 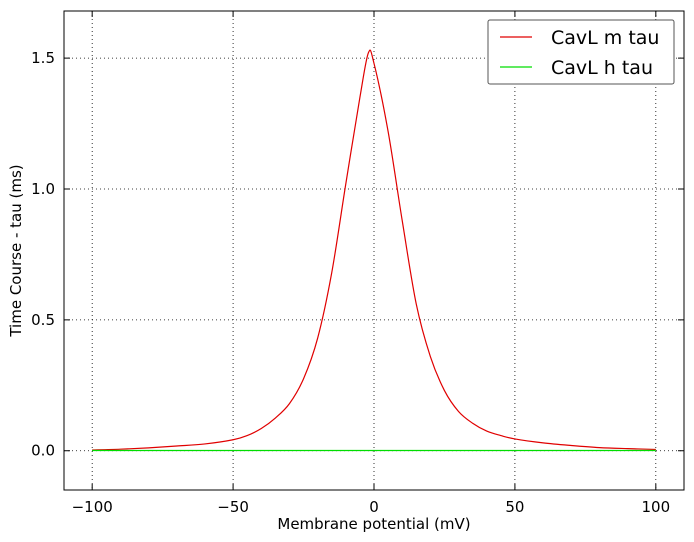 What do you see at coordinates (514, 507) in the screenshot?
I see `x-tick-label: 50` at bounding box center [514, 507].